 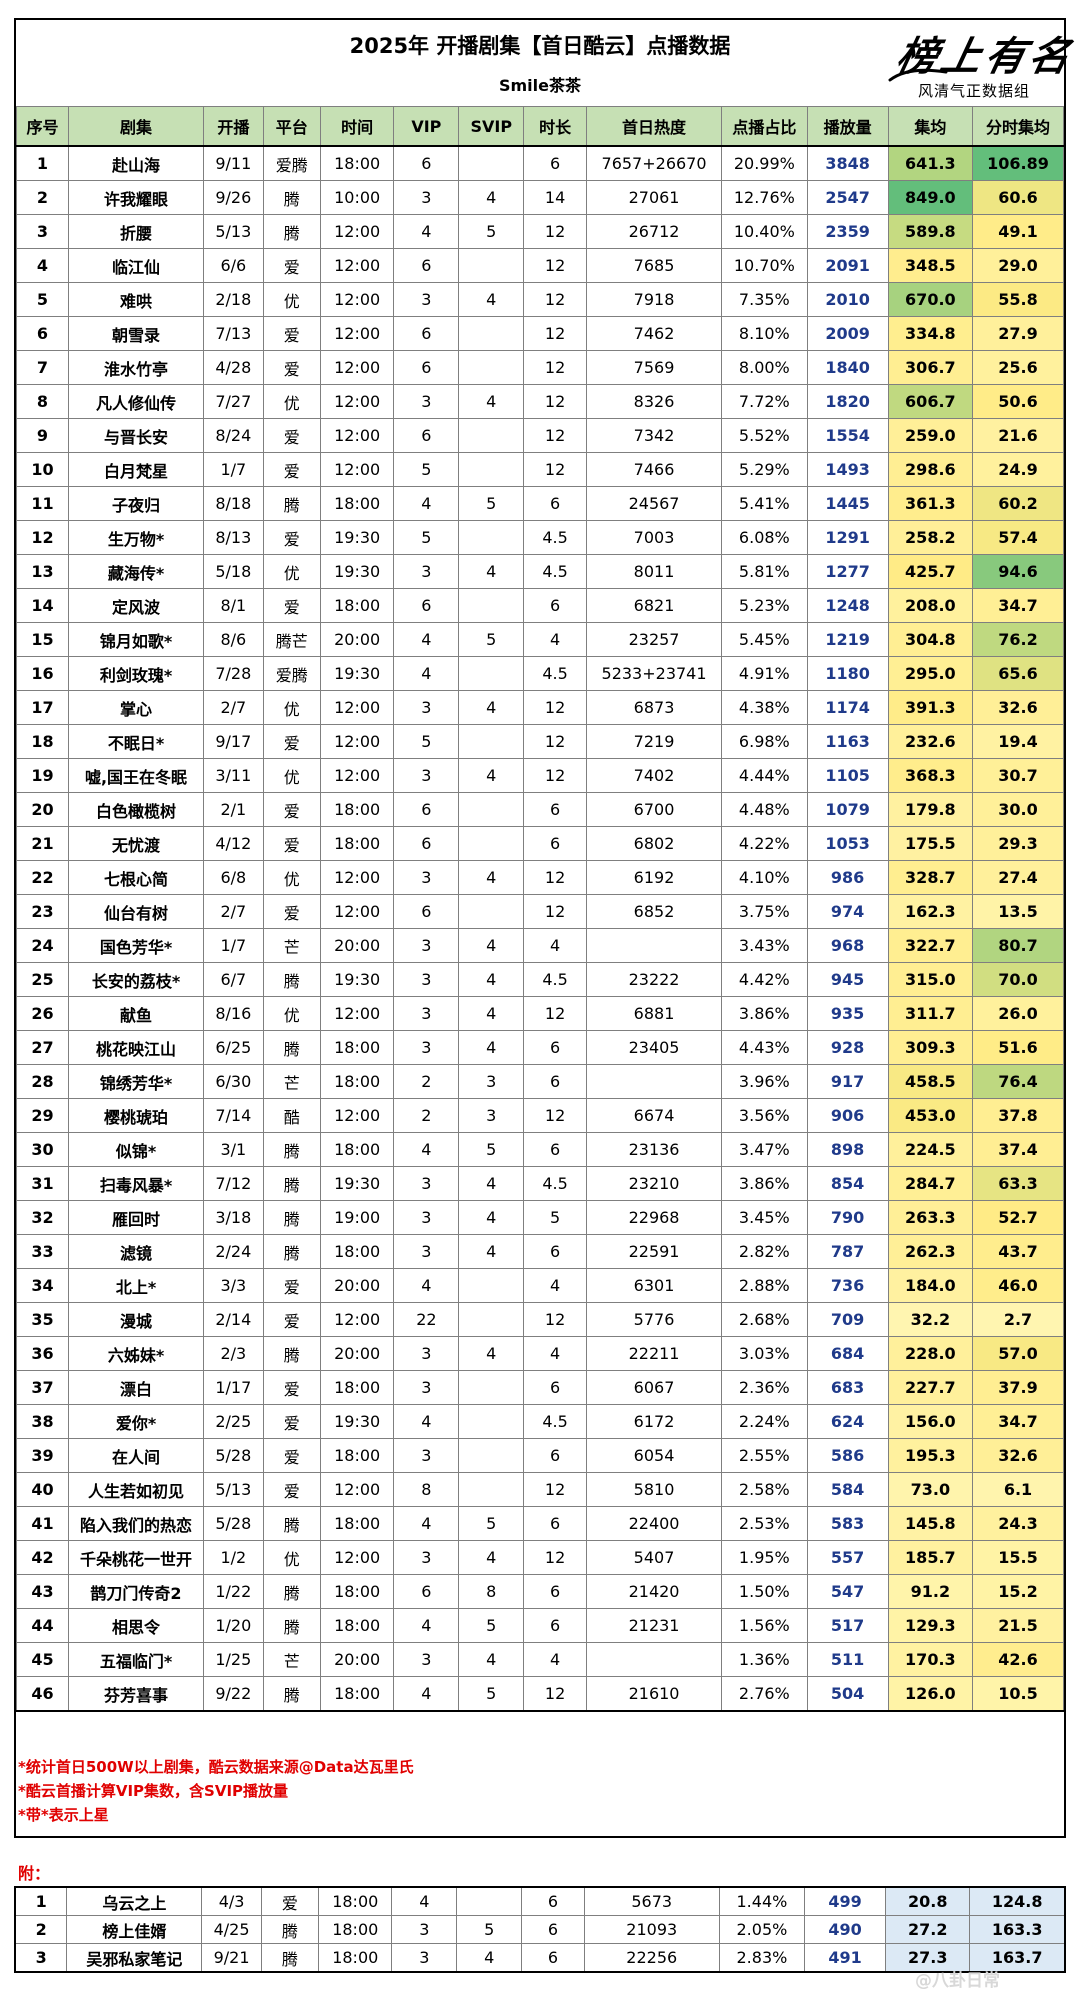 What do you see at coordinates (555, 1183) in the screenshot?
I see `cell-duration: 4.5` at bounding box center [555, 1183].